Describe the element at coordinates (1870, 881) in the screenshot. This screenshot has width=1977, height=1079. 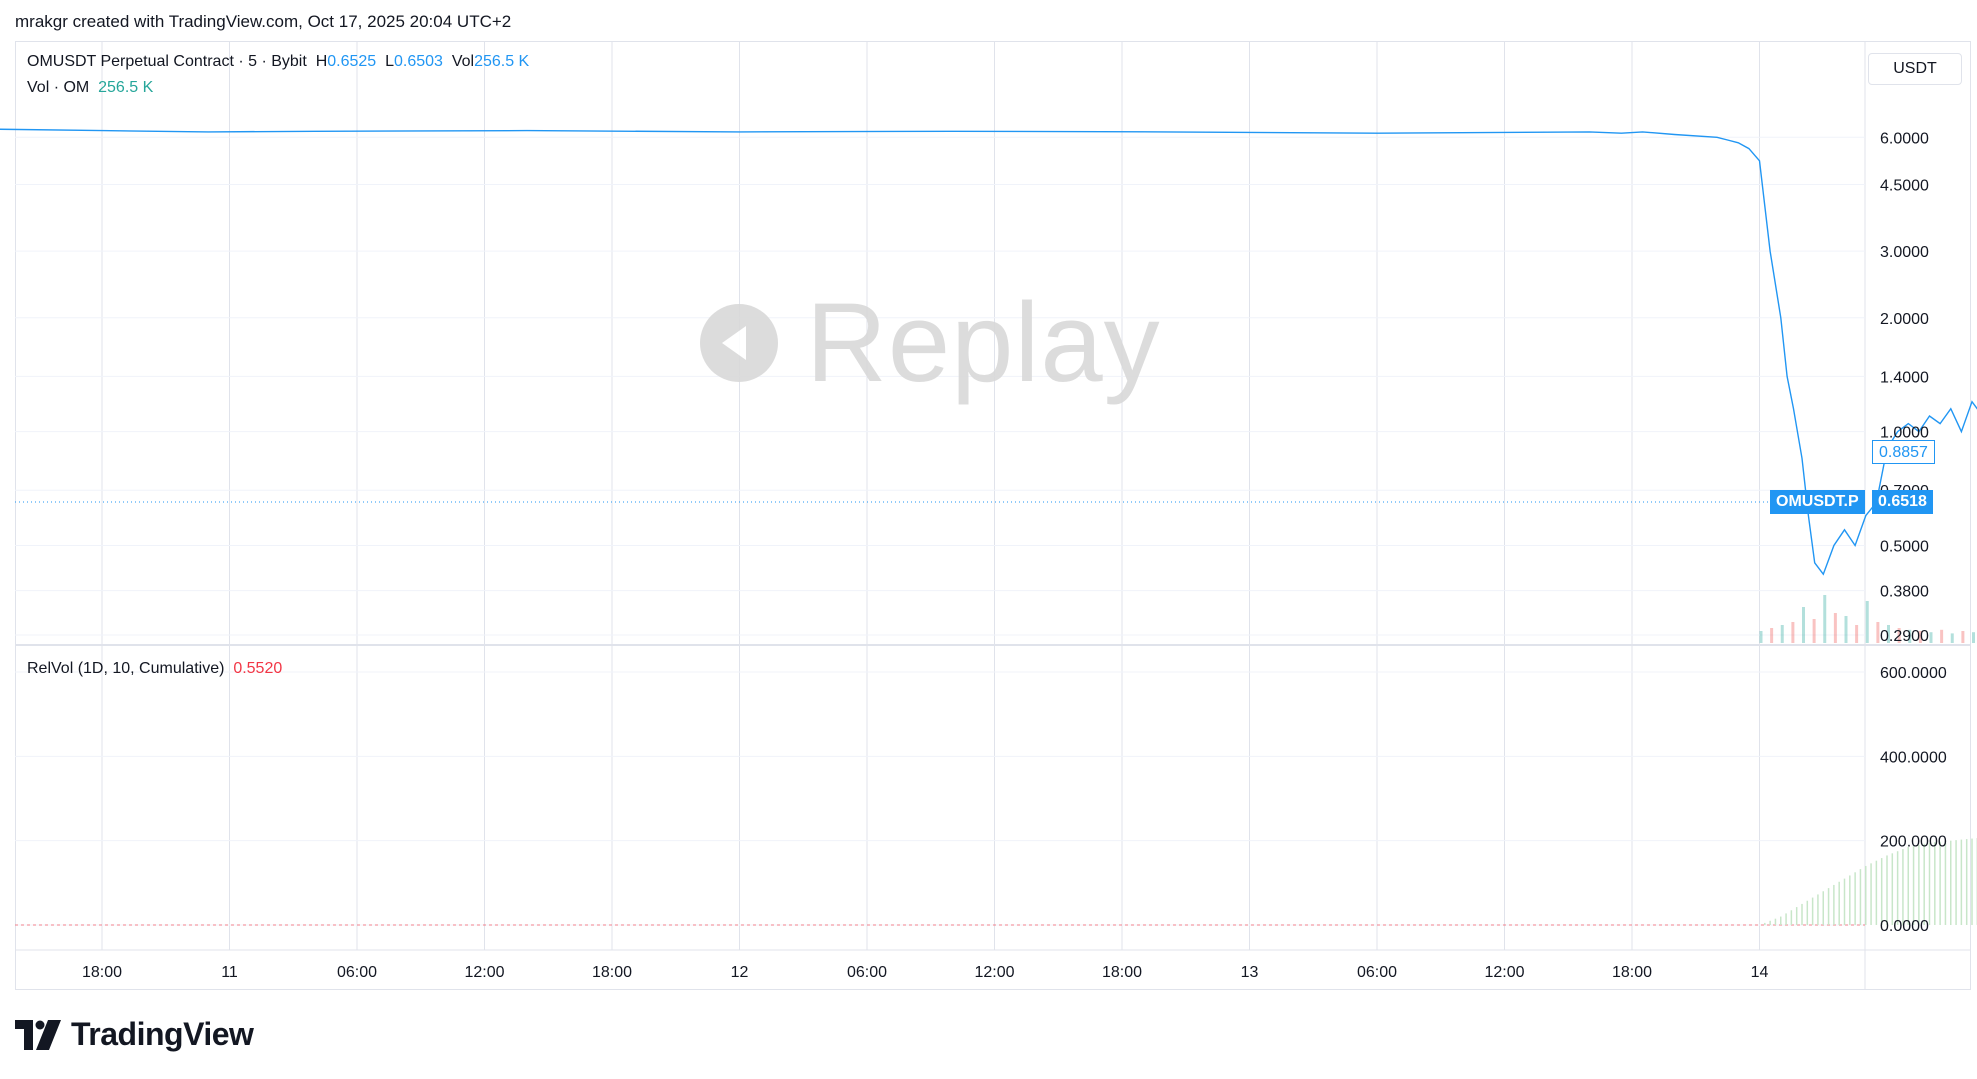
I see `relvol-bars` at that location.